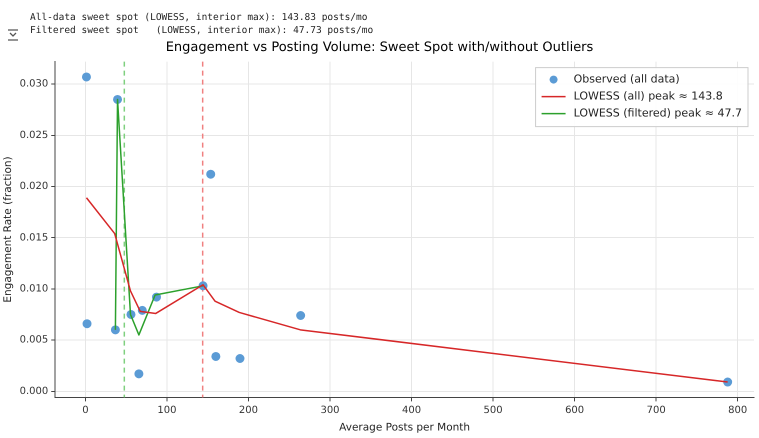  What do you see at coordinates (8, 229) in the screenshot?
I see `y-axis-title: Engagement Rate (fraction)` at bounding box center [8, 229].